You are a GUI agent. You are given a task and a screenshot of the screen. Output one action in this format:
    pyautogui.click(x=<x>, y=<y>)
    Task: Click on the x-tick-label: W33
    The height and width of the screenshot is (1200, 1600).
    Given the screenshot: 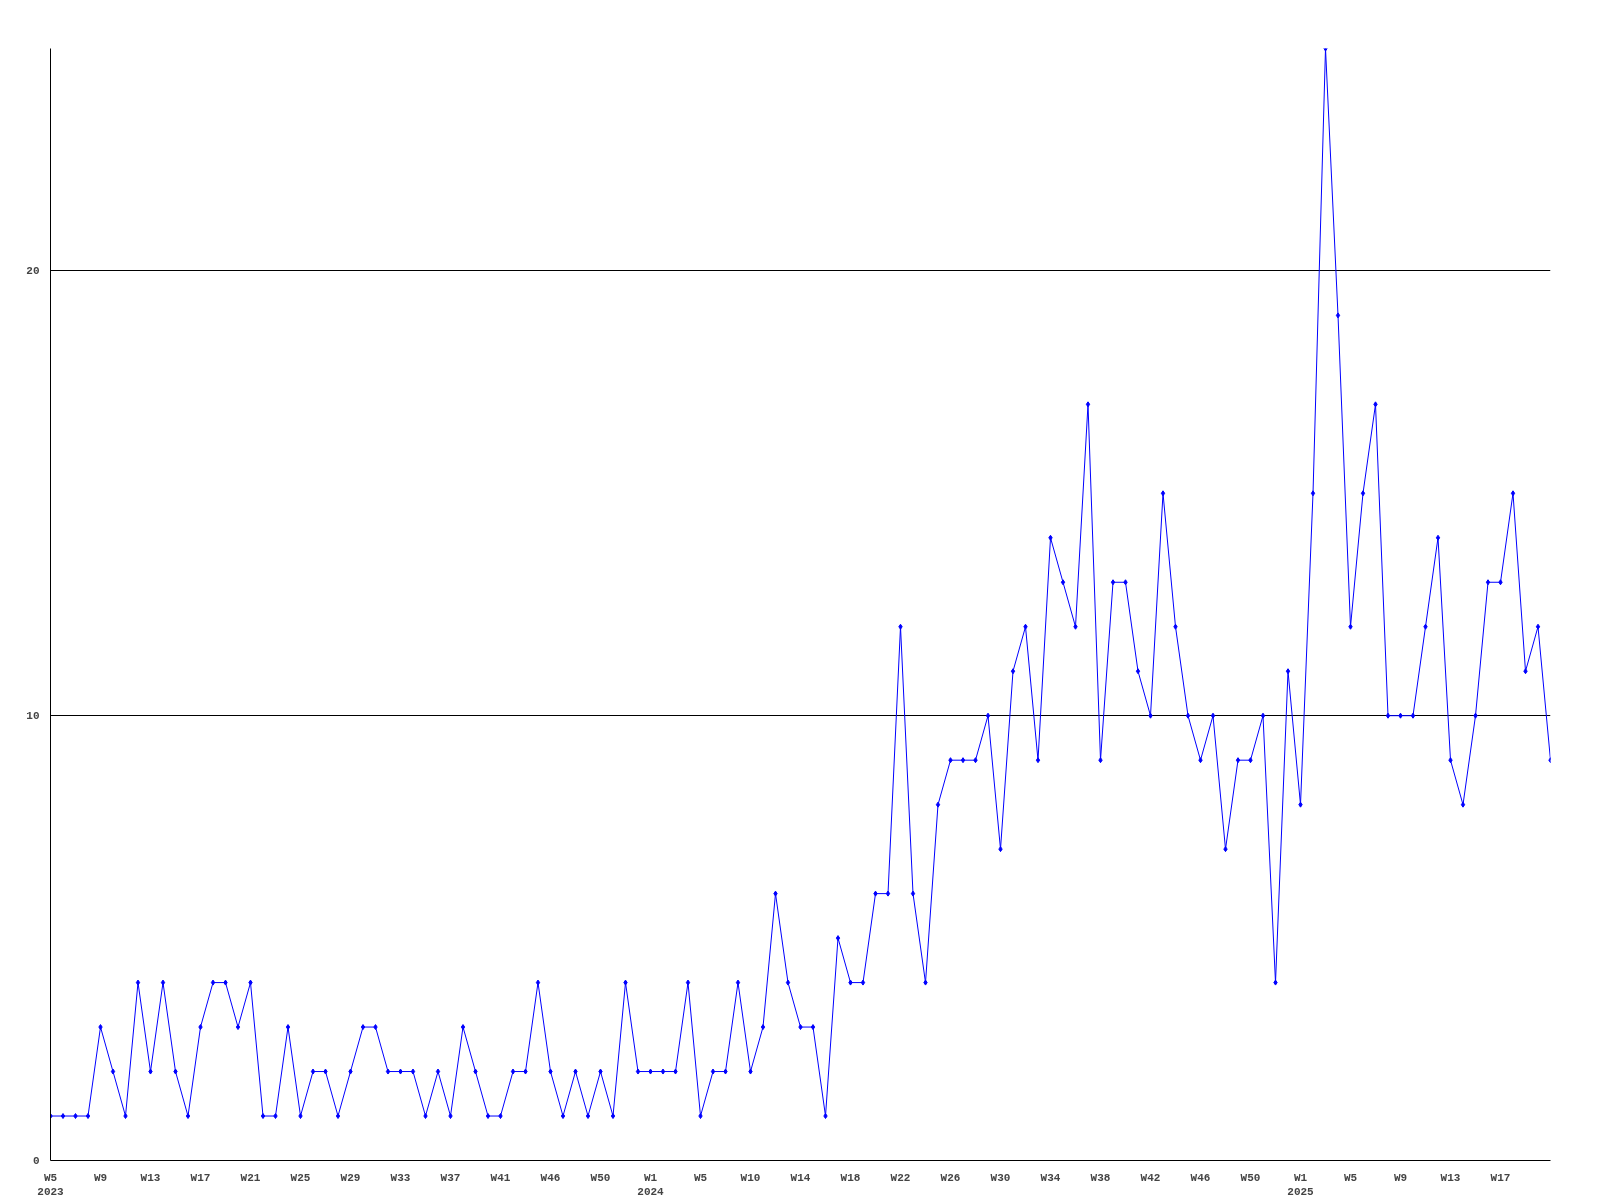 What is the action you would take?
    pyautogui.click(x=400, y=1177)
    